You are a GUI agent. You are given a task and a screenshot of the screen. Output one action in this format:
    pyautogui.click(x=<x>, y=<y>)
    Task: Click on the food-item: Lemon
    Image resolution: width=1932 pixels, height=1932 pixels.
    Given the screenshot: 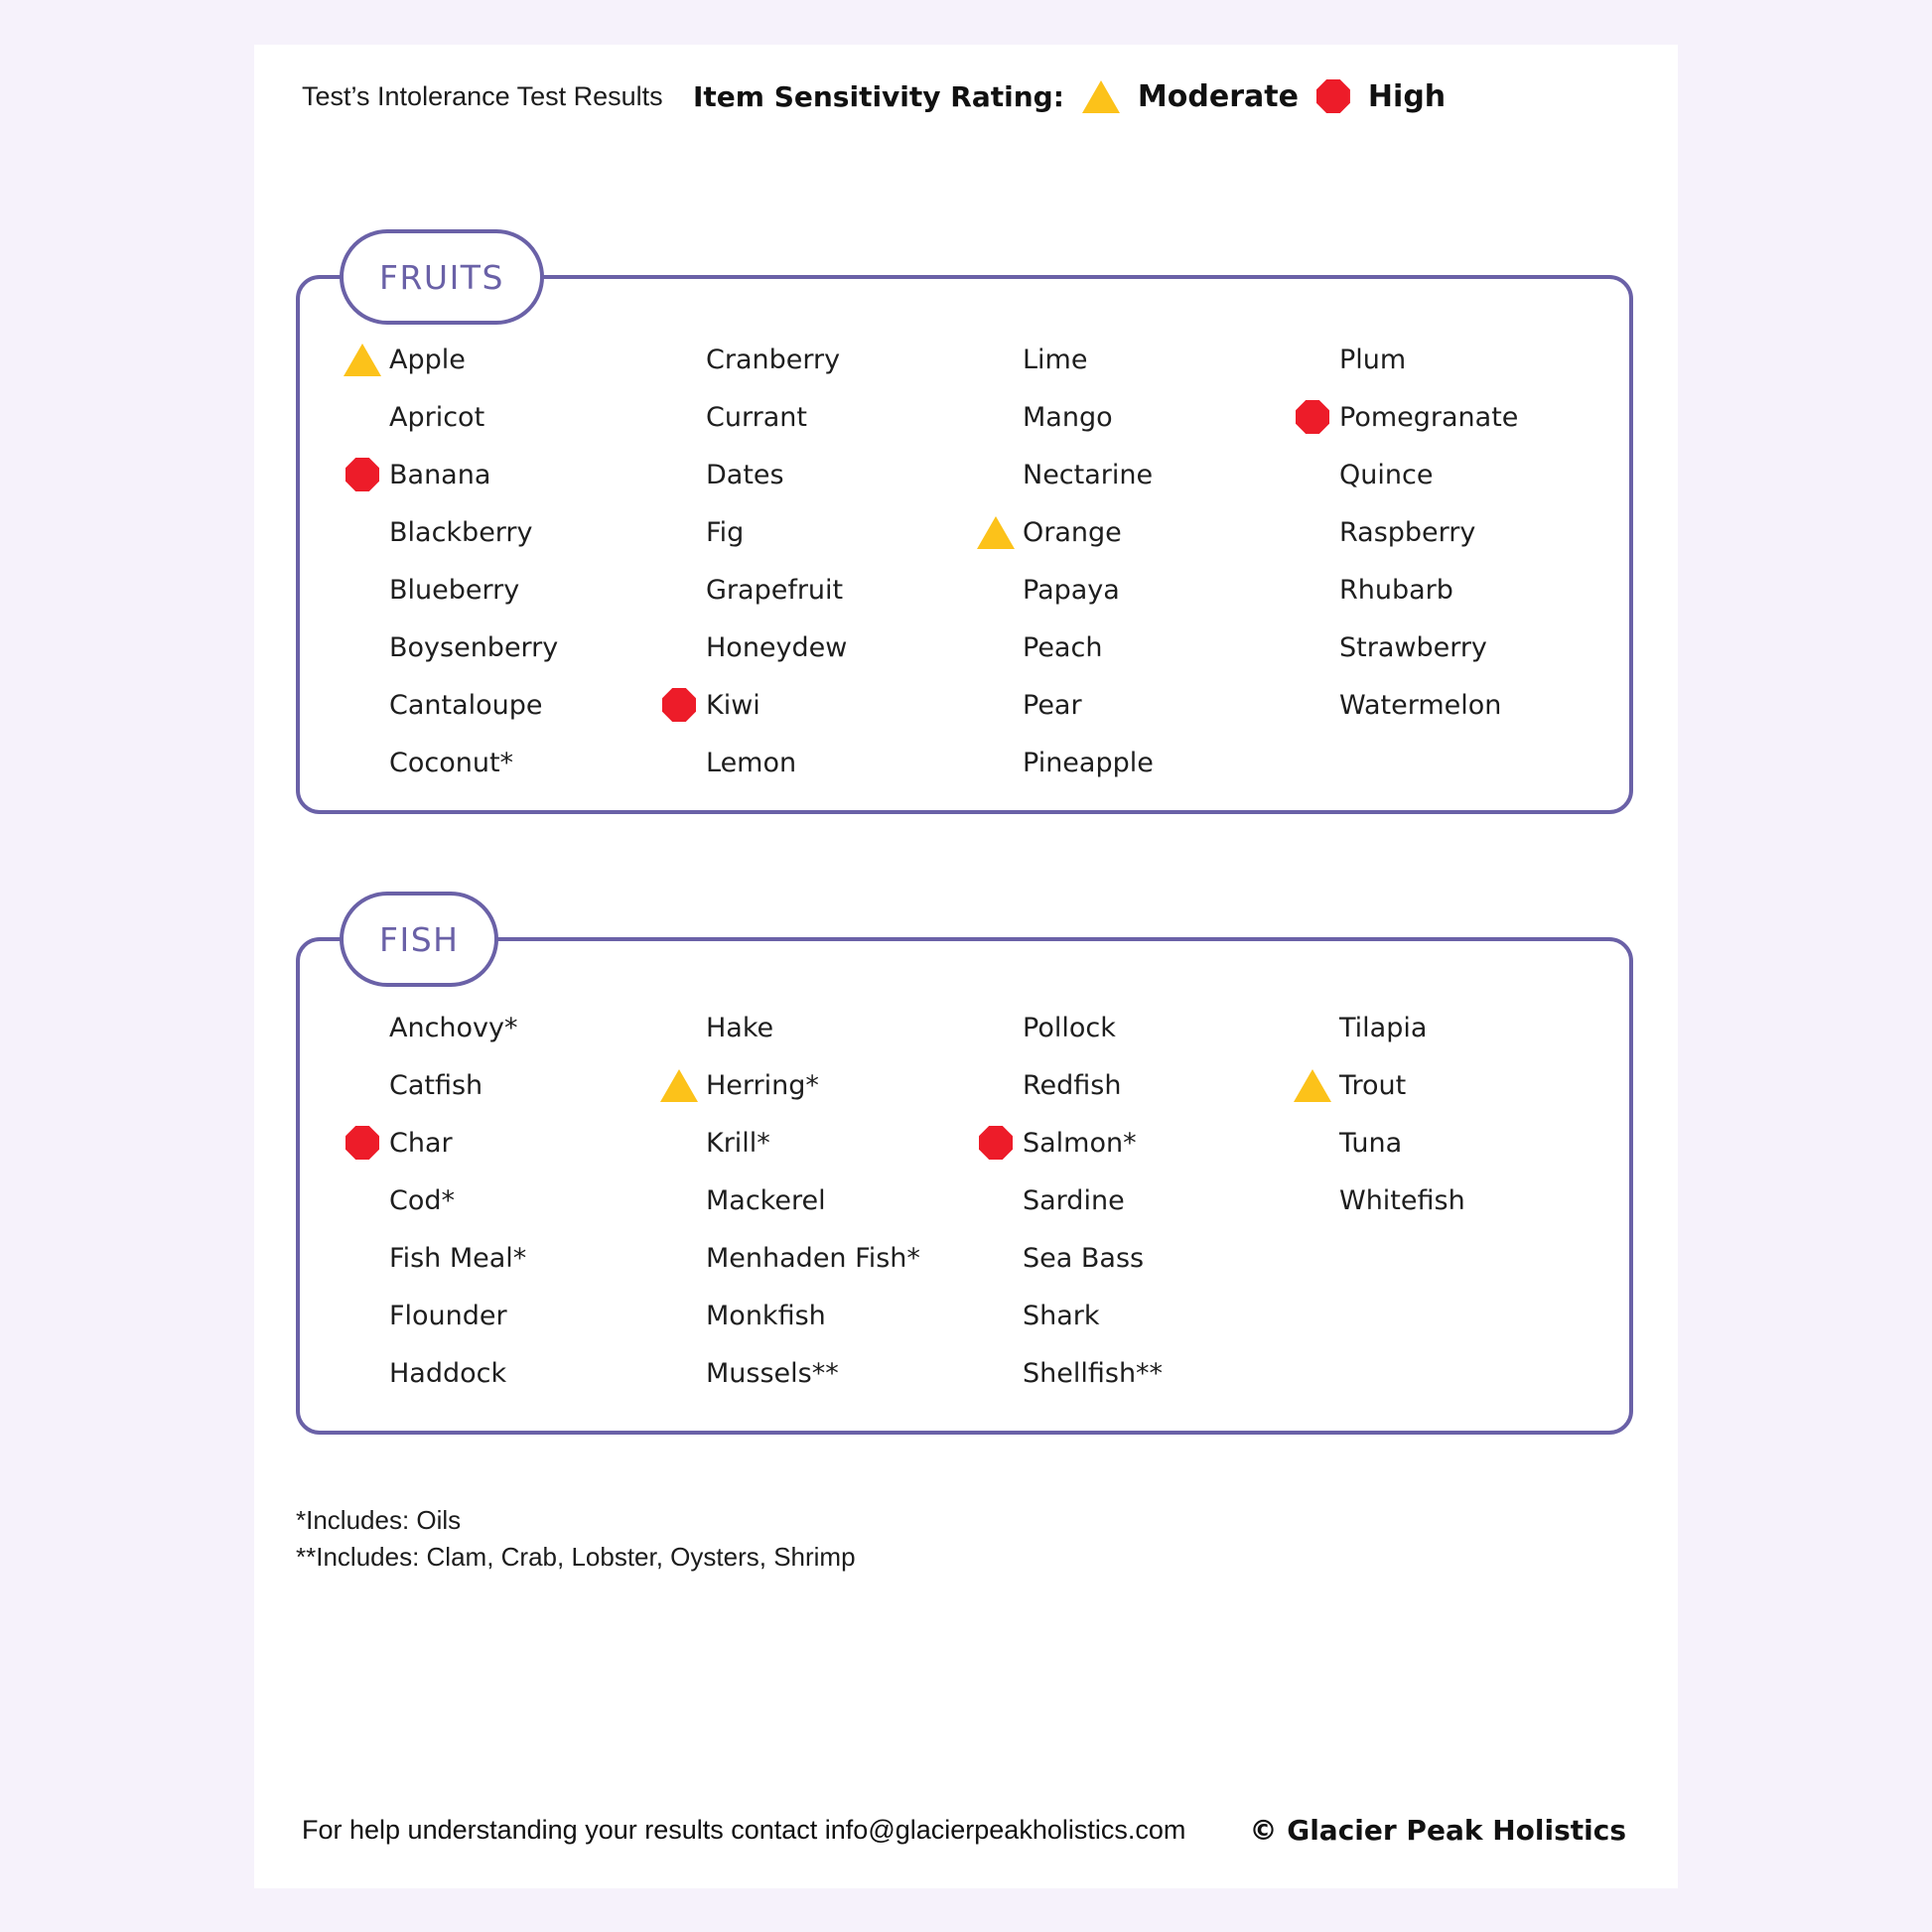 What is the action you would take?
    pyautogui.click(x=817, y=763)
    